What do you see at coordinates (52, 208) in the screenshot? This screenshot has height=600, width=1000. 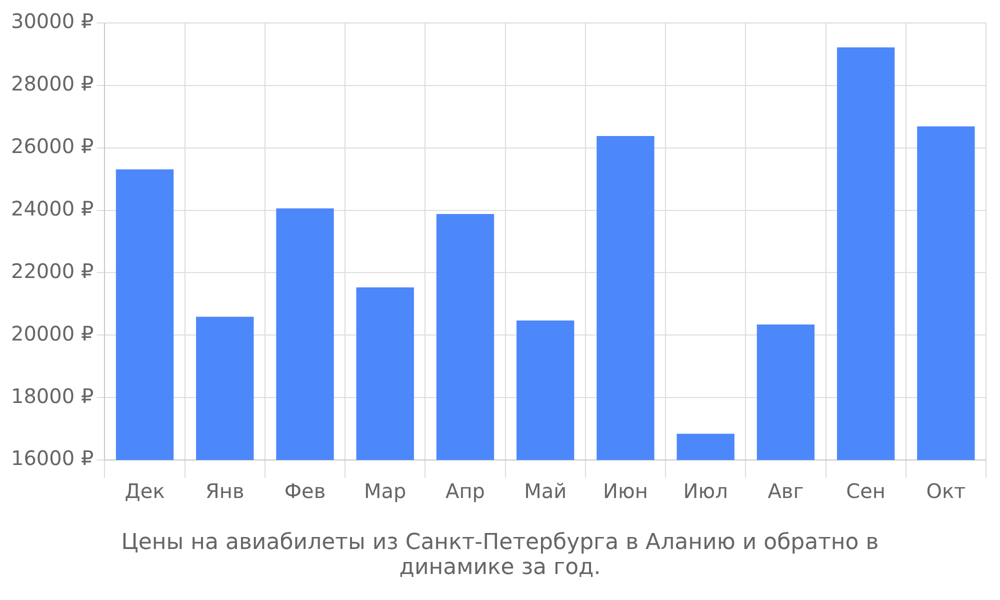 I see `y-tick-label: 24000 ₽` at bounding box center [52, 208].